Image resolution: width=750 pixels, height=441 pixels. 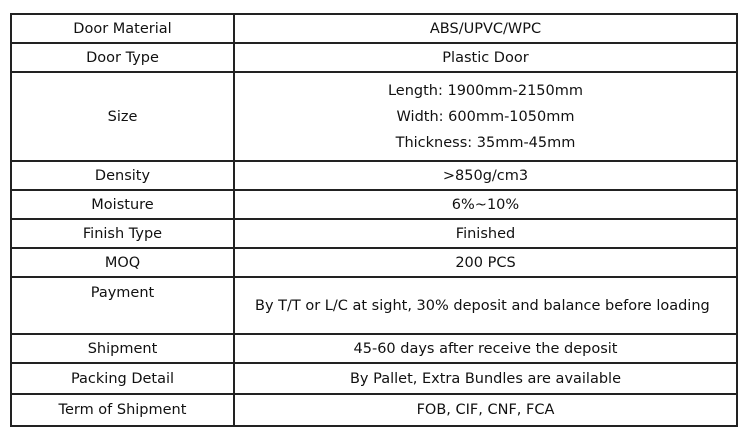 What do you see at coordinates (122, 410) in the screenshot?
I see `row-label: Term of Shipment` at bounding box center [122, 410].